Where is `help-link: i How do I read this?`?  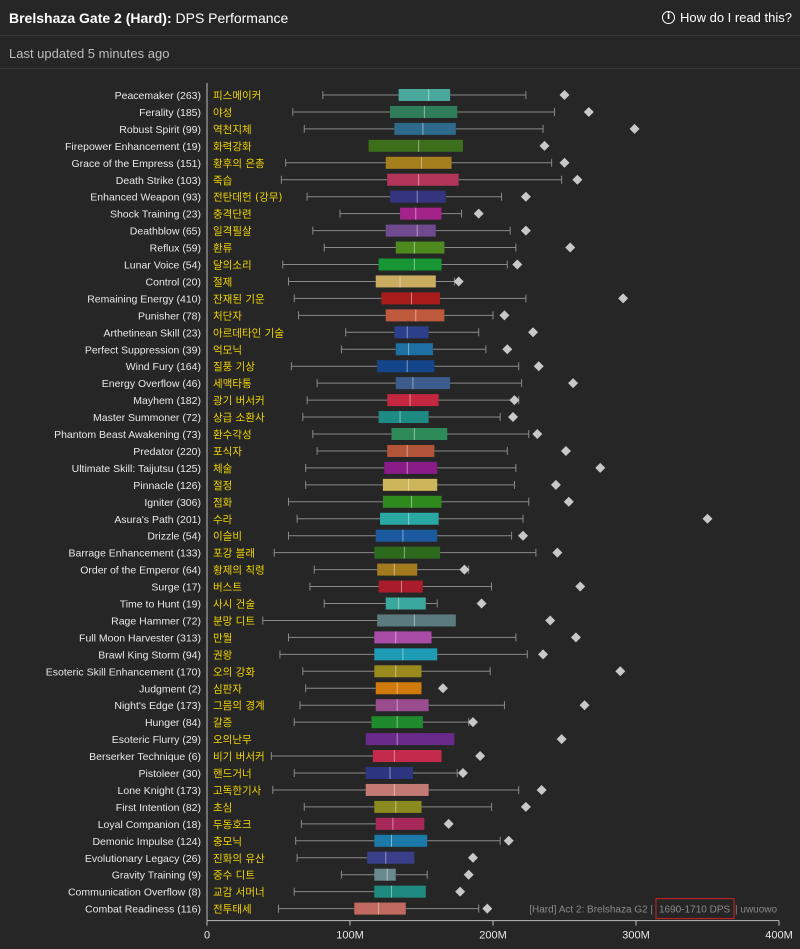 help-link: i How do I read this? is located at coordinates (726, 17).